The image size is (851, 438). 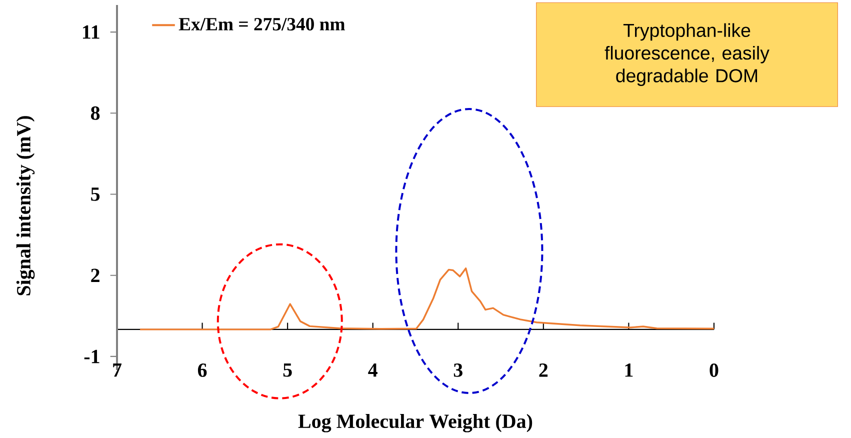 I want to click on y-tick-label: 2, so click(x=95, y=275).